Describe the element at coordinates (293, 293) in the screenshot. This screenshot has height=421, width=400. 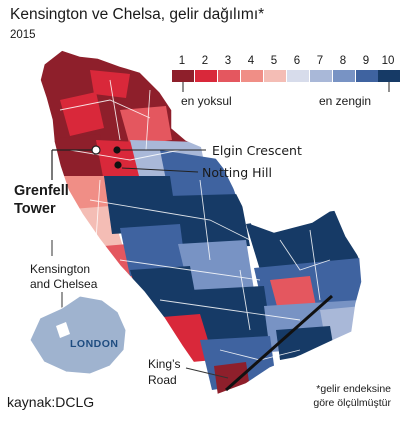
I see `ward-east-poor` at that location.